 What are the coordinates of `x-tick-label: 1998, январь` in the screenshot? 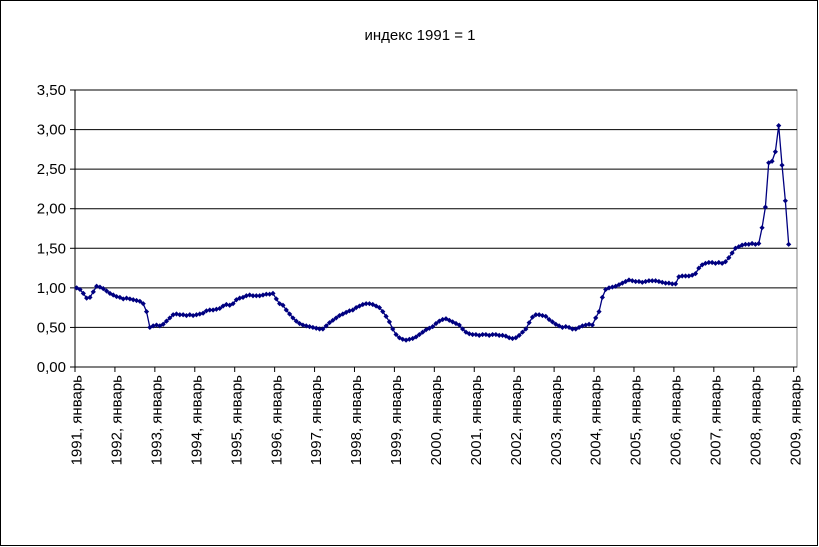 It's located at (356, 420).